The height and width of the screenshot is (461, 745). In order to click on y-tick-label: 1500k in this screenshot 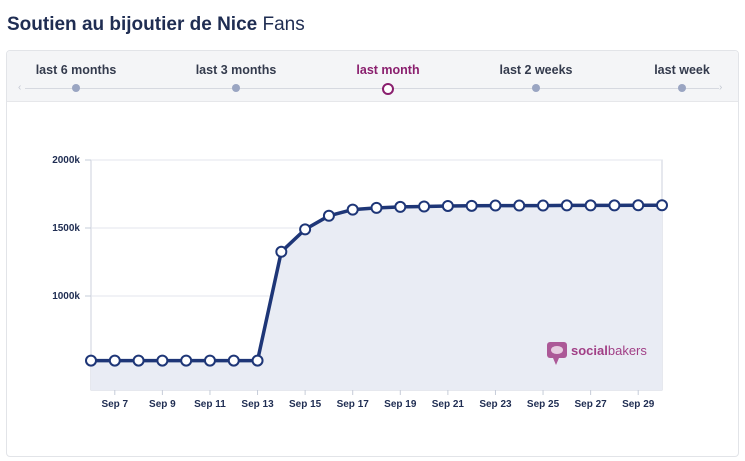, I will do `click(66, 228)`.